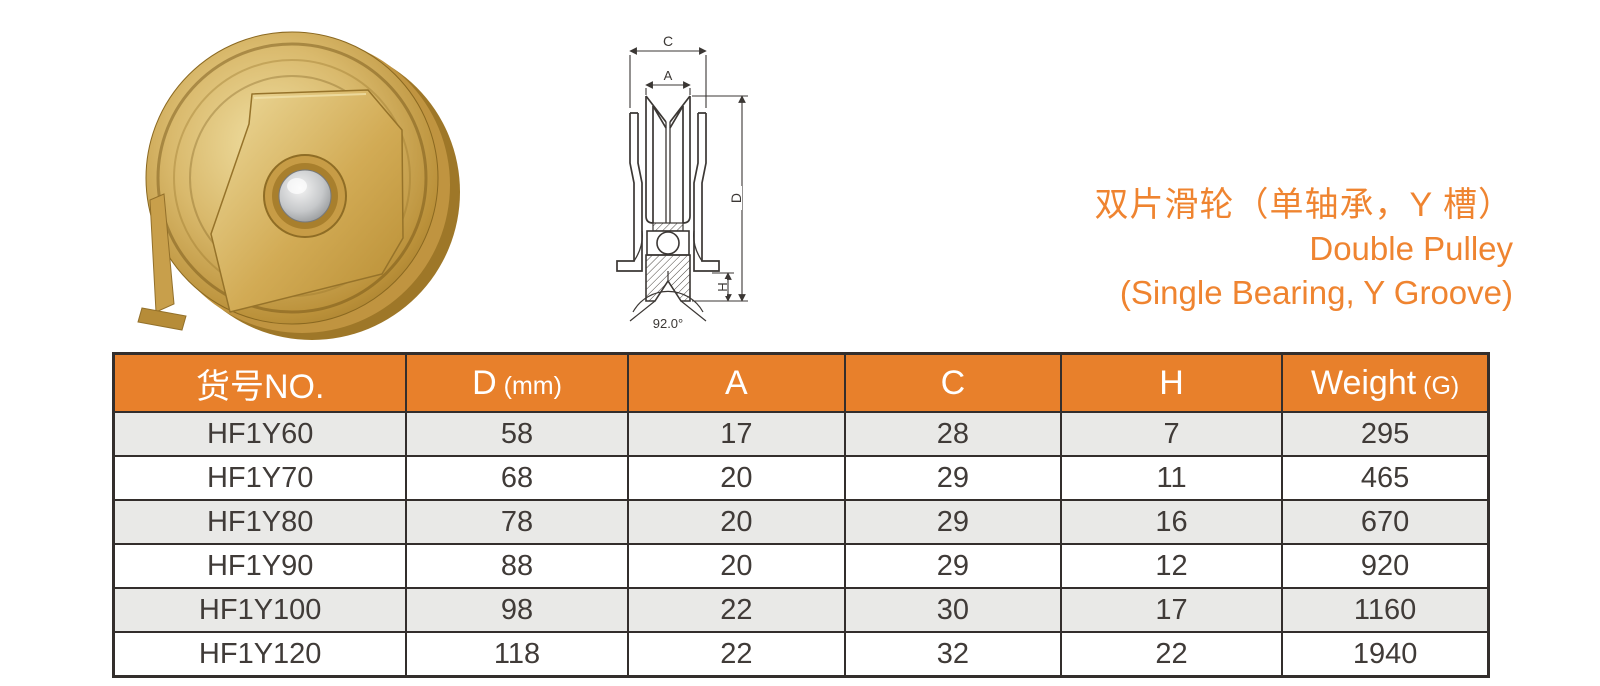 The width and height of the screenshot is (1600, 686). I want to click on table-cell: HF1Y60, so click(260, 434).